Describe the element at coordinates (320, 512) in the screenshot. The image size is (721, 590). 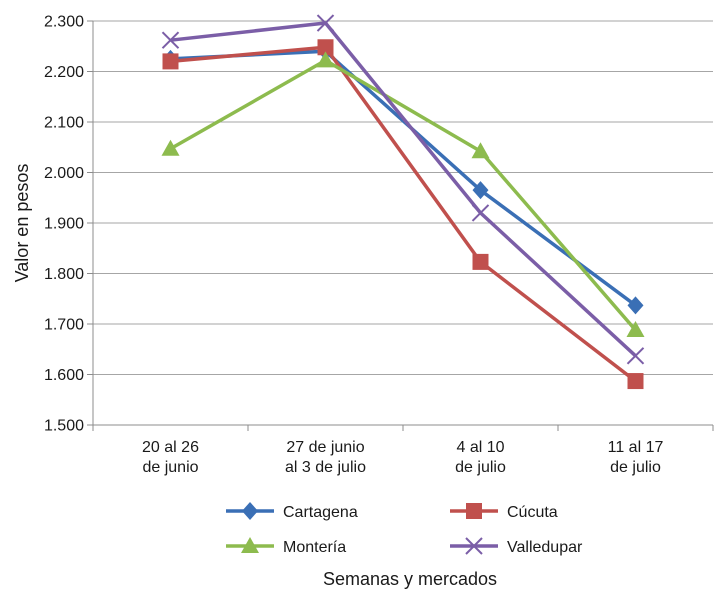
I see `legend-label-cartagena: Cartagena` at that location.